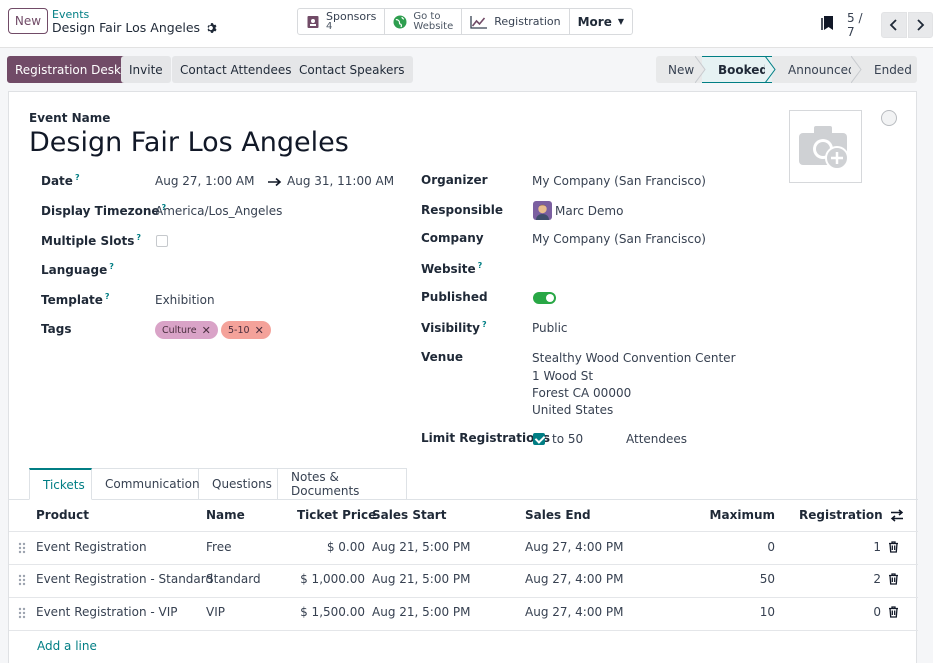  I want to click on registration-smart-button: Registration, so click(516, 21).